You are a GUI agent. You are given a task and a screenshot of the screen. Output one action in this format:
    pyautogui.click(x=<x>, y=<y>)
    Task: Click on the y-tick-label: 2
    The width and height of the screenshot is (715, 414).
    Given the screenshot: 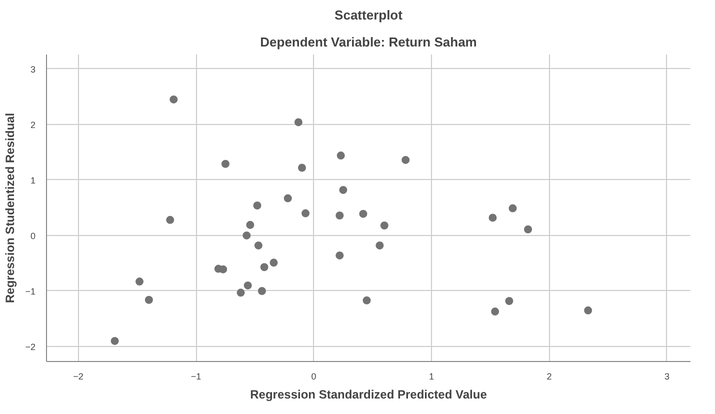 What is the action you would take?
    pyautogui.click(x=33, y=125)
    